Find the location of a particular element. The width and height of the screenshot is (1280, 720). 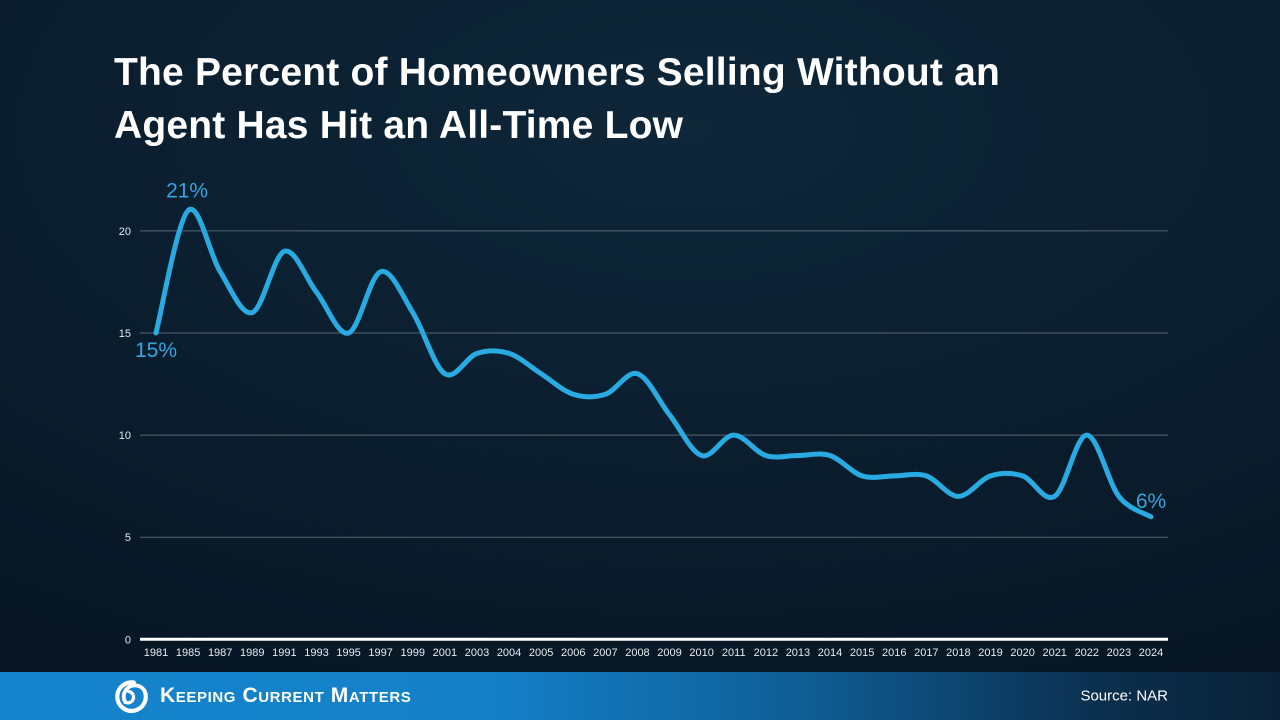

x-tick-label: 1991 is located at coordinates (284, 653).